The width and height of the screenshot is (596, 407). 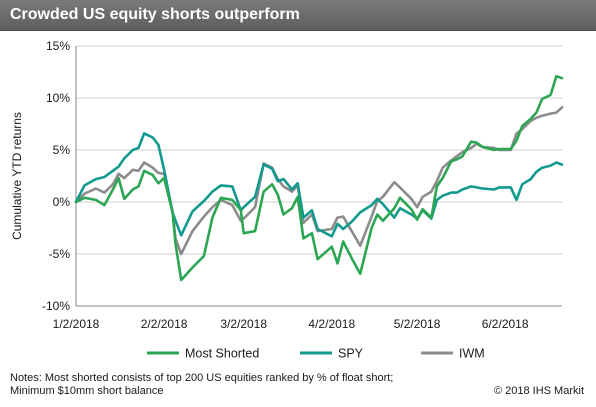 What do you see at coordinates (17, 176) in the screenshot?
I see `y-axis-label: Cumulative YTD returns` at bounding box center [17, 176].